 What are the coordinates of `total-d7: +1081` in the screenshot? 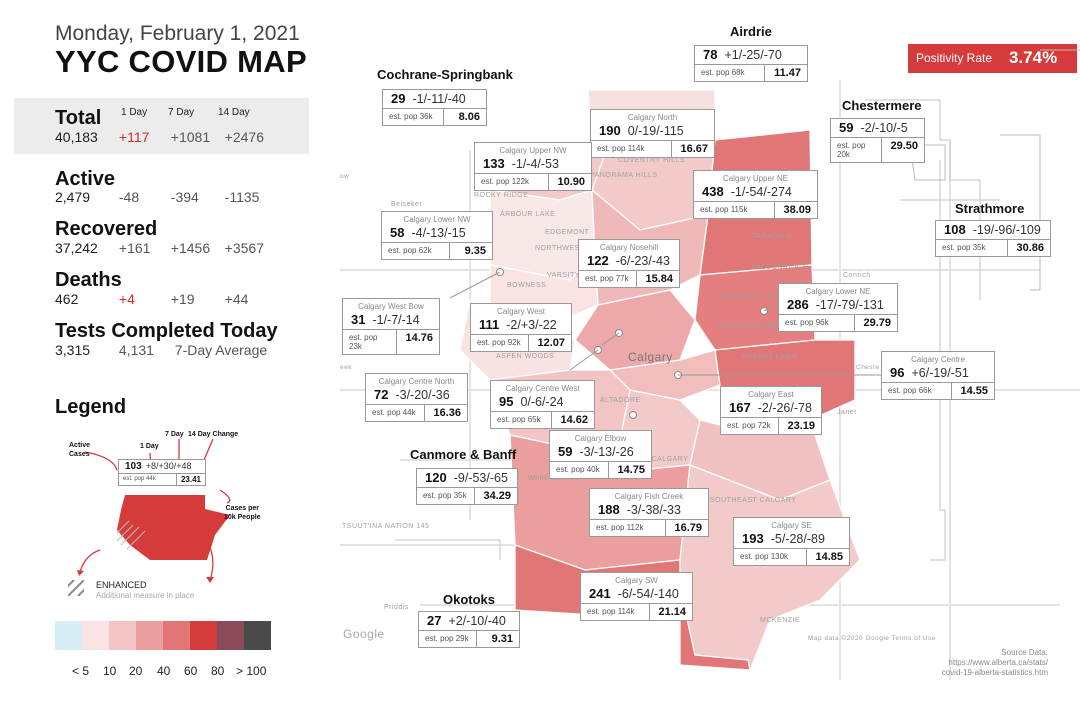 It's located at (190, 137).